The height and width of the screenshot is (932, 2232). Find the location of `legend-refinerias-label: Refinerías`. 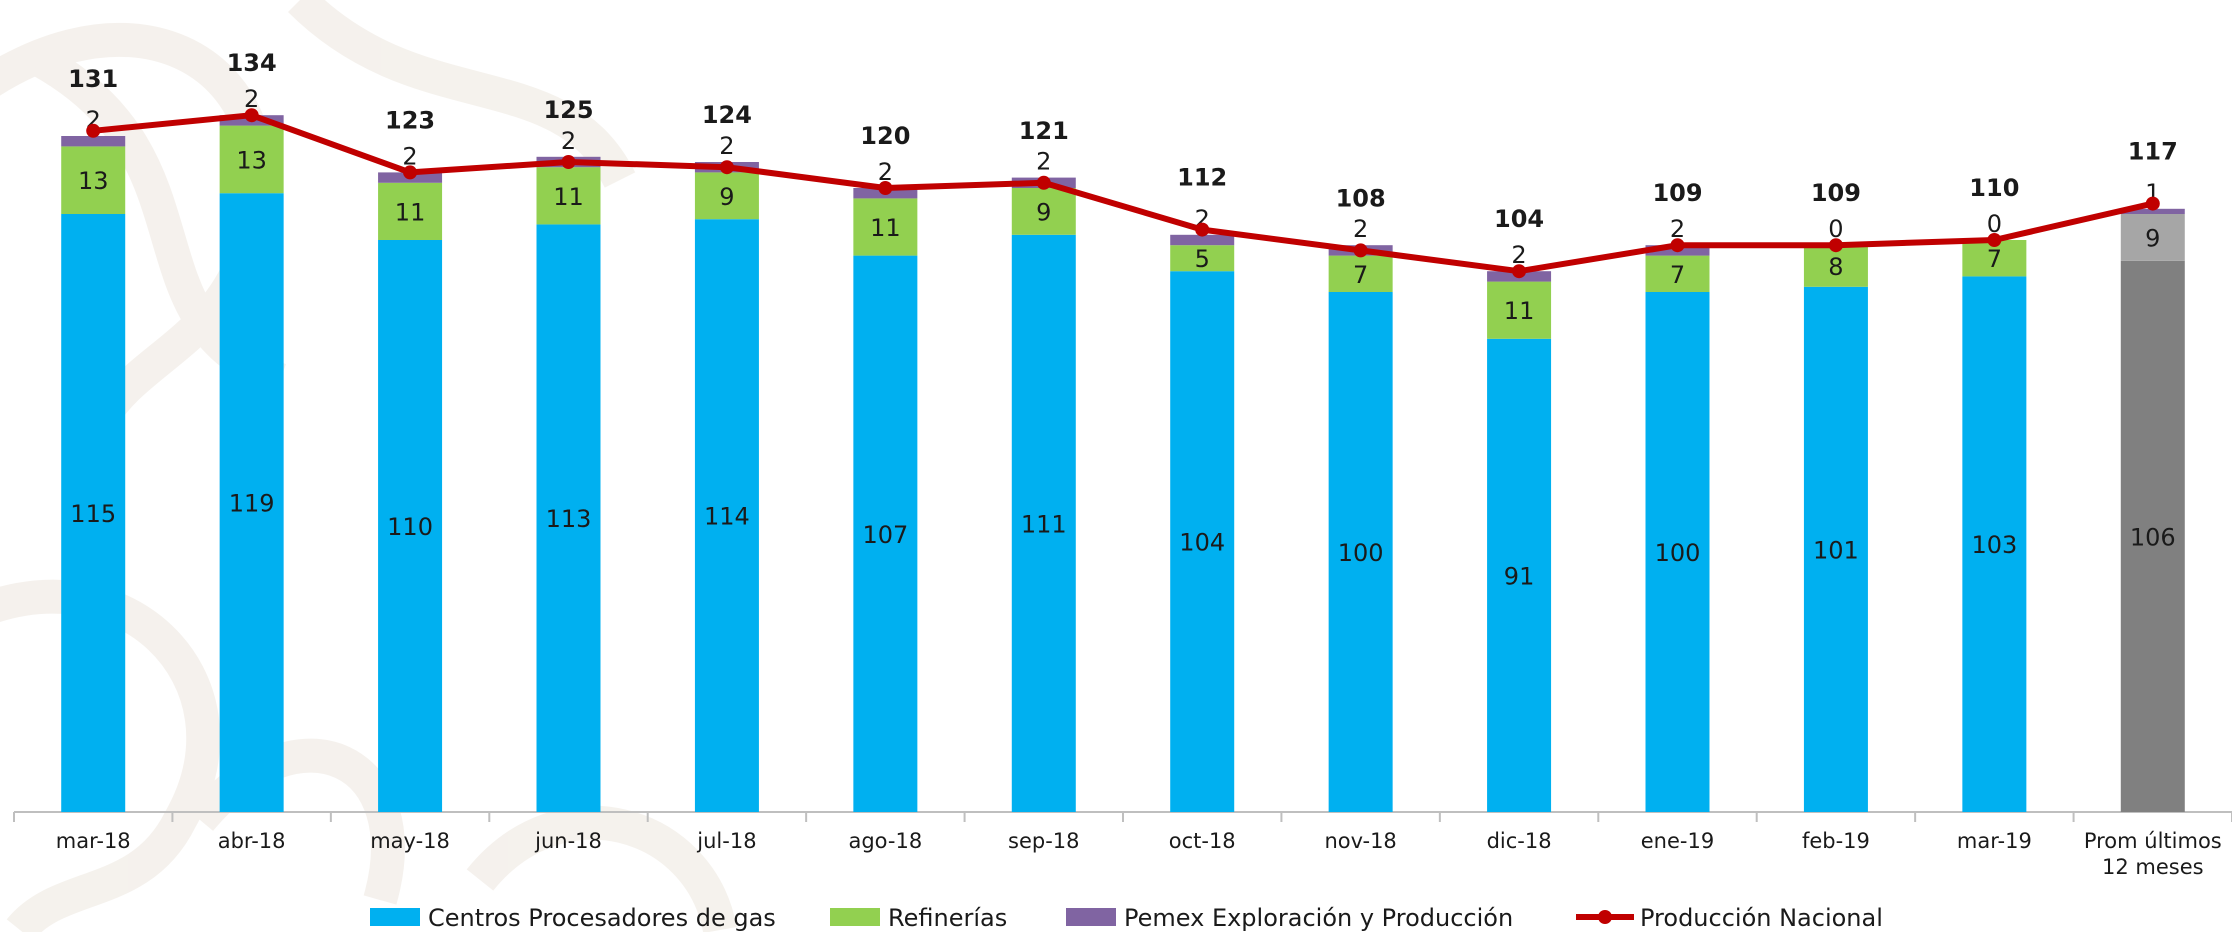

legend-refinerias-label: Refinerías is located at coordinates (947, 918).